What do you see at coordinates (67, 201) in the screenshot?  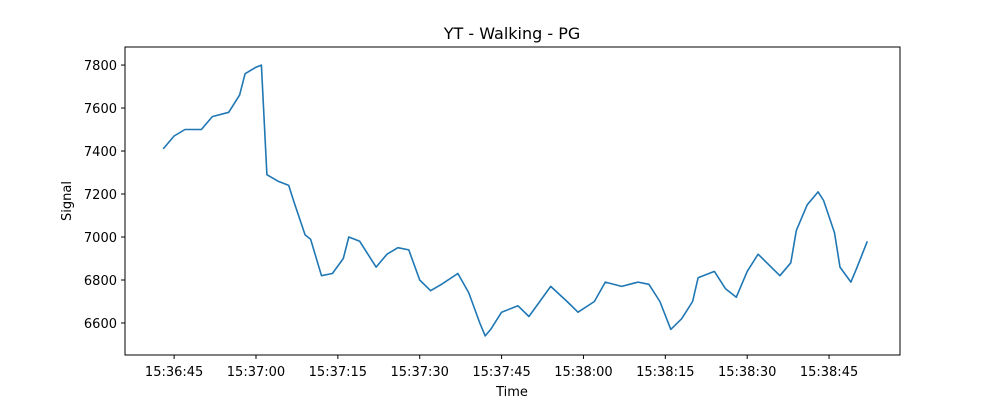 I see `y-axis-label: Signal` at bounding box center [67, 201].